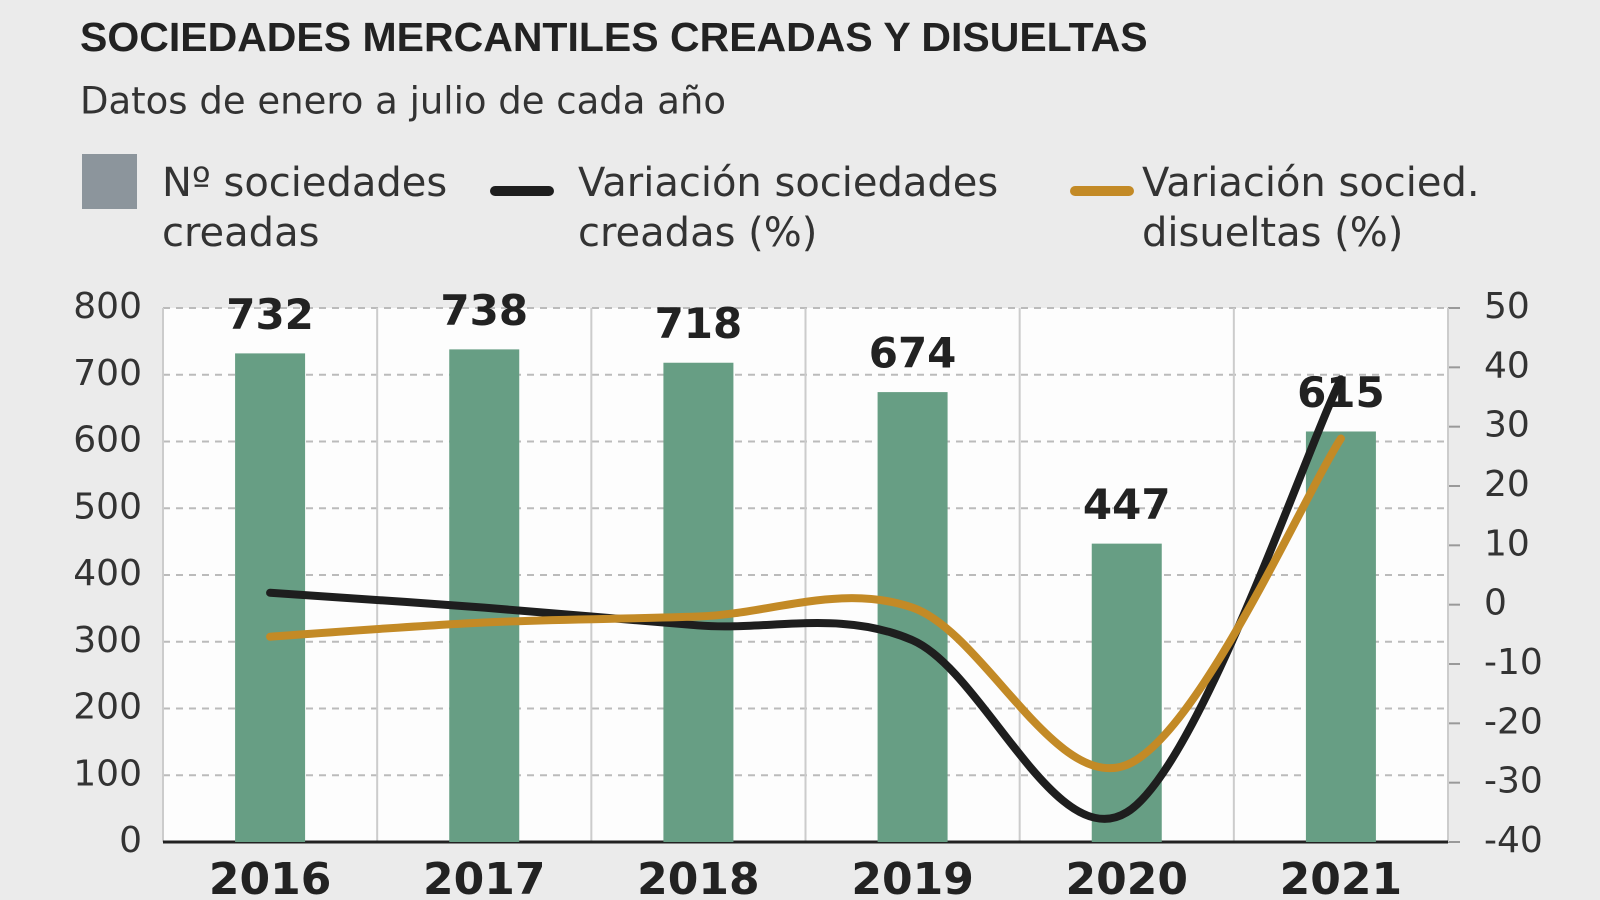 The image size is (1600, 900). Describe the element at coordinates (912, 877) in the screenshot. I see `x-tick-label: 2019` at that location.